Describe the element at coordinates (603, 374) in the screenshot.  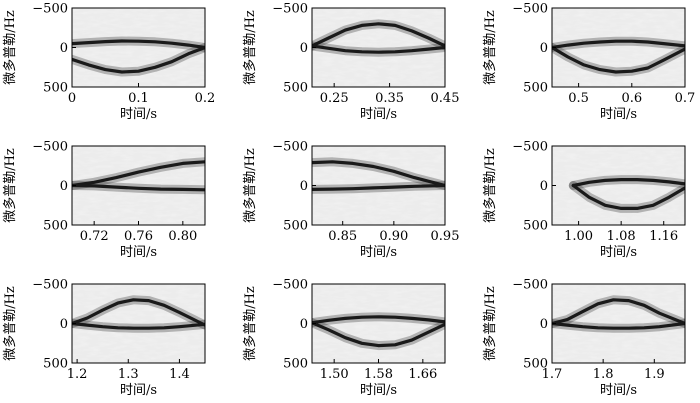
I see `x-tick-label: 1.8` at that location.